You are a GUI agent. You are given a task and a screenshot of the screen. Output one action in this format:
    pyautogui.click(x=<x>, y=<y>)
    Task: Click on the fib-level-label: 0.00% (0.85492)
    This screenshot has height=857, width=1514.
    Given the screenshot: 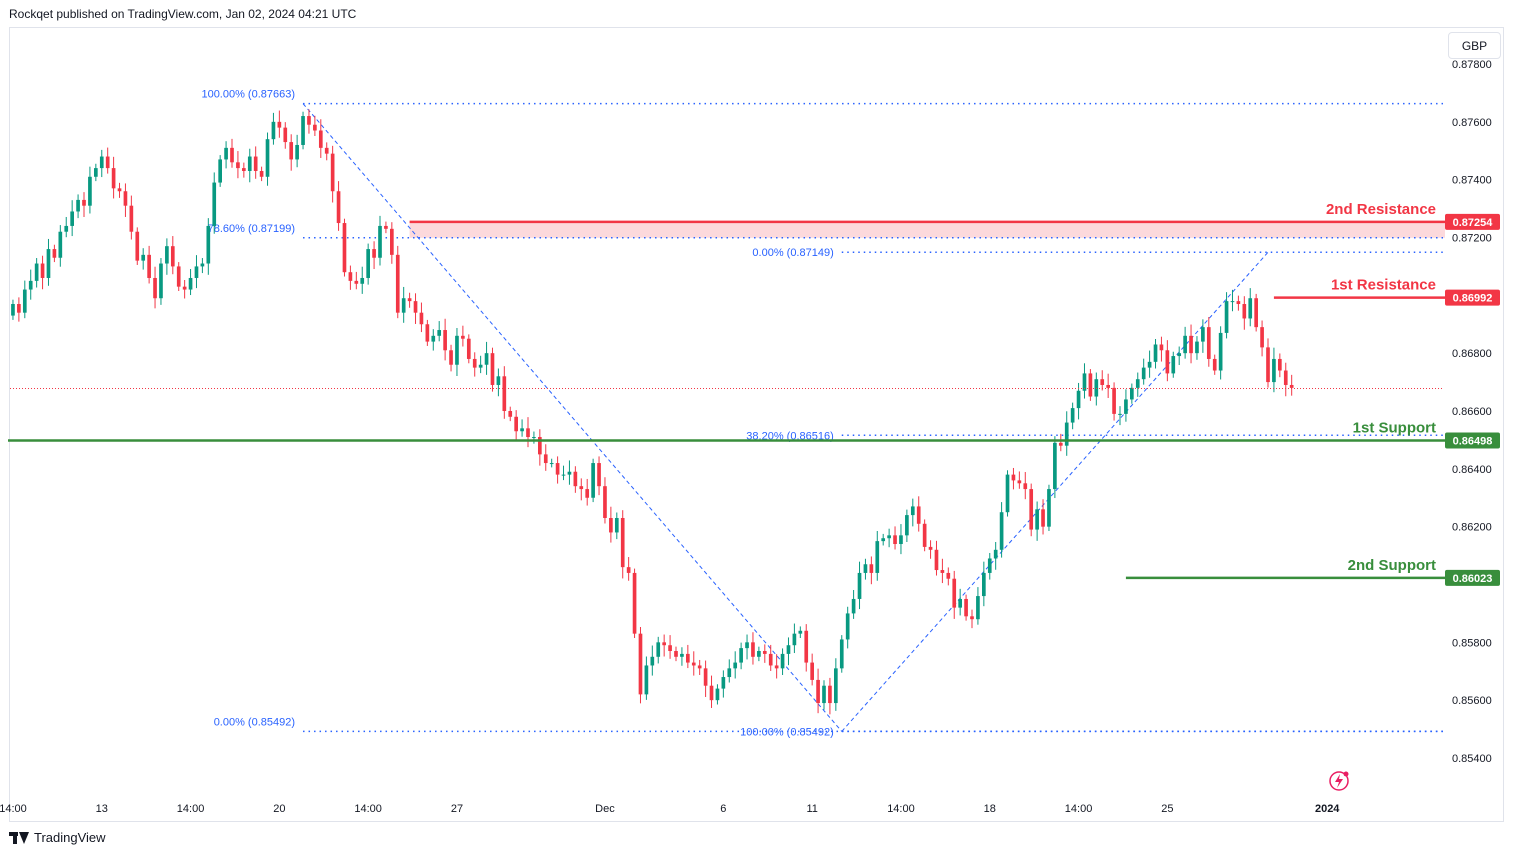 What is the action you would take?
    pyautogui.click(x=254, y=722)
    